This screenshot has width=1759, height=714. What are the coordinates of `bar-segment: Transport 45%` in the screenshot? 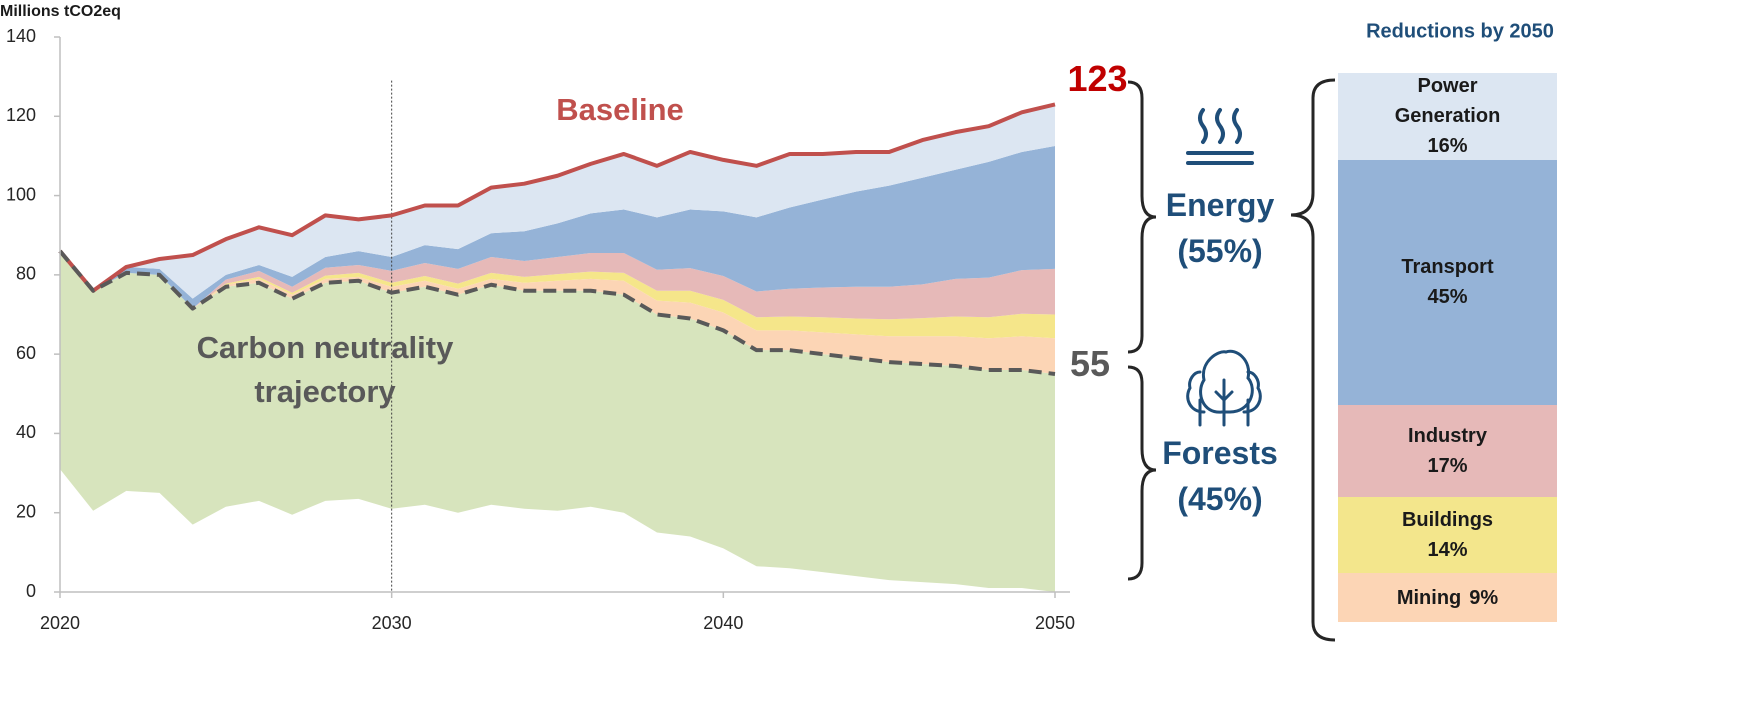 It's located at (1447, 282).